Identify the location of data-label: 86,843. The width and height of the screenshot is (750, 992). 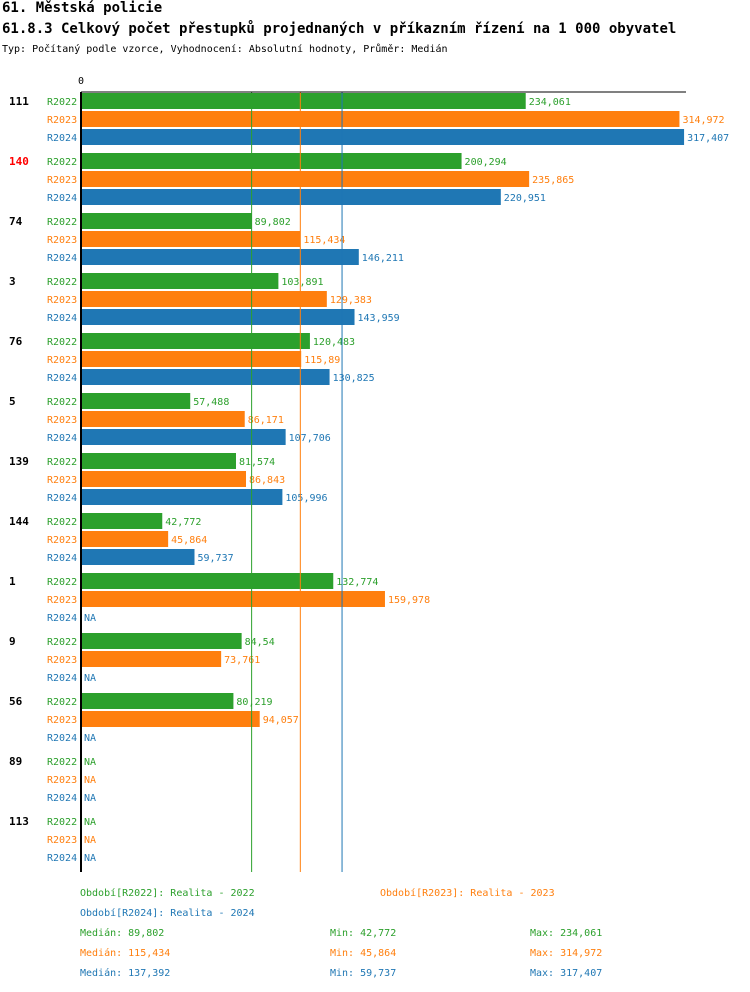
(267, 480).